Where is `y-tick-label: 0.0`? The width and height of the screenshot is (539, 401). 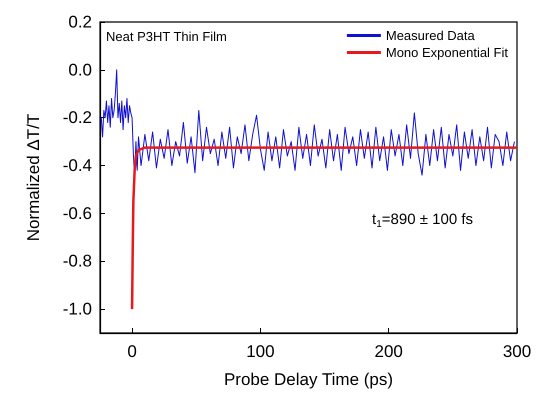
y-tick-label: 0.0 is located at coordinates (80, 70).